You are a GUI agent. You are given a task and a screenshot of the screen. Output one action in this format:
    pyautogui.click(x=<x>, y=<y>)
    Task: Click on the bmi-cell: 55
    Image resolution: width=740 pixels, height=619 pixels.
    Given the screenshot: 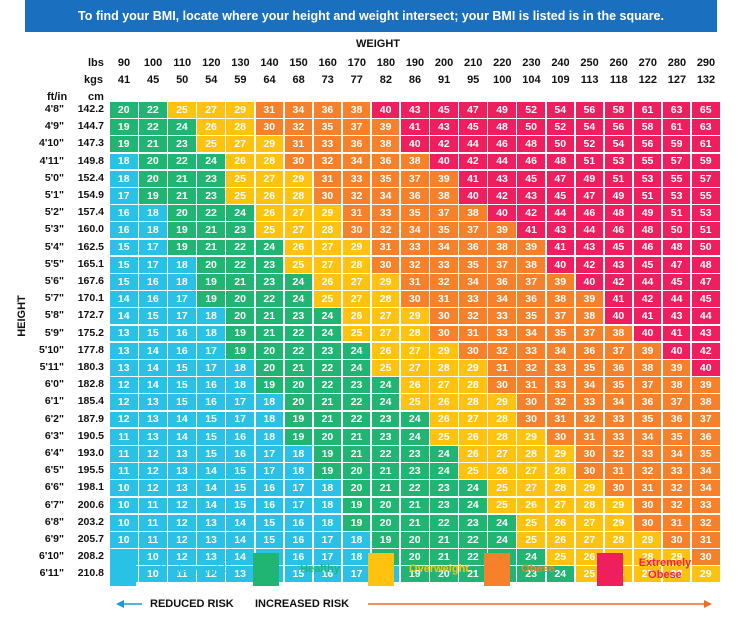 What is the action you would take?
    pyautogui.click(x=676, y=178)
    